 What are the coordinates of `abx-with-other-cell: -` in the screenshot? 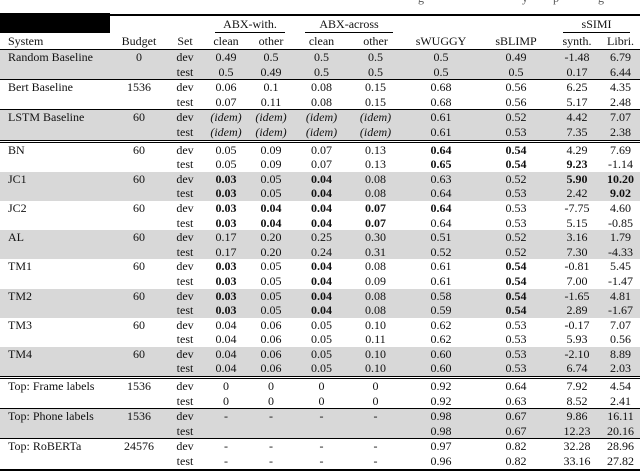 It's located at (271, 446).